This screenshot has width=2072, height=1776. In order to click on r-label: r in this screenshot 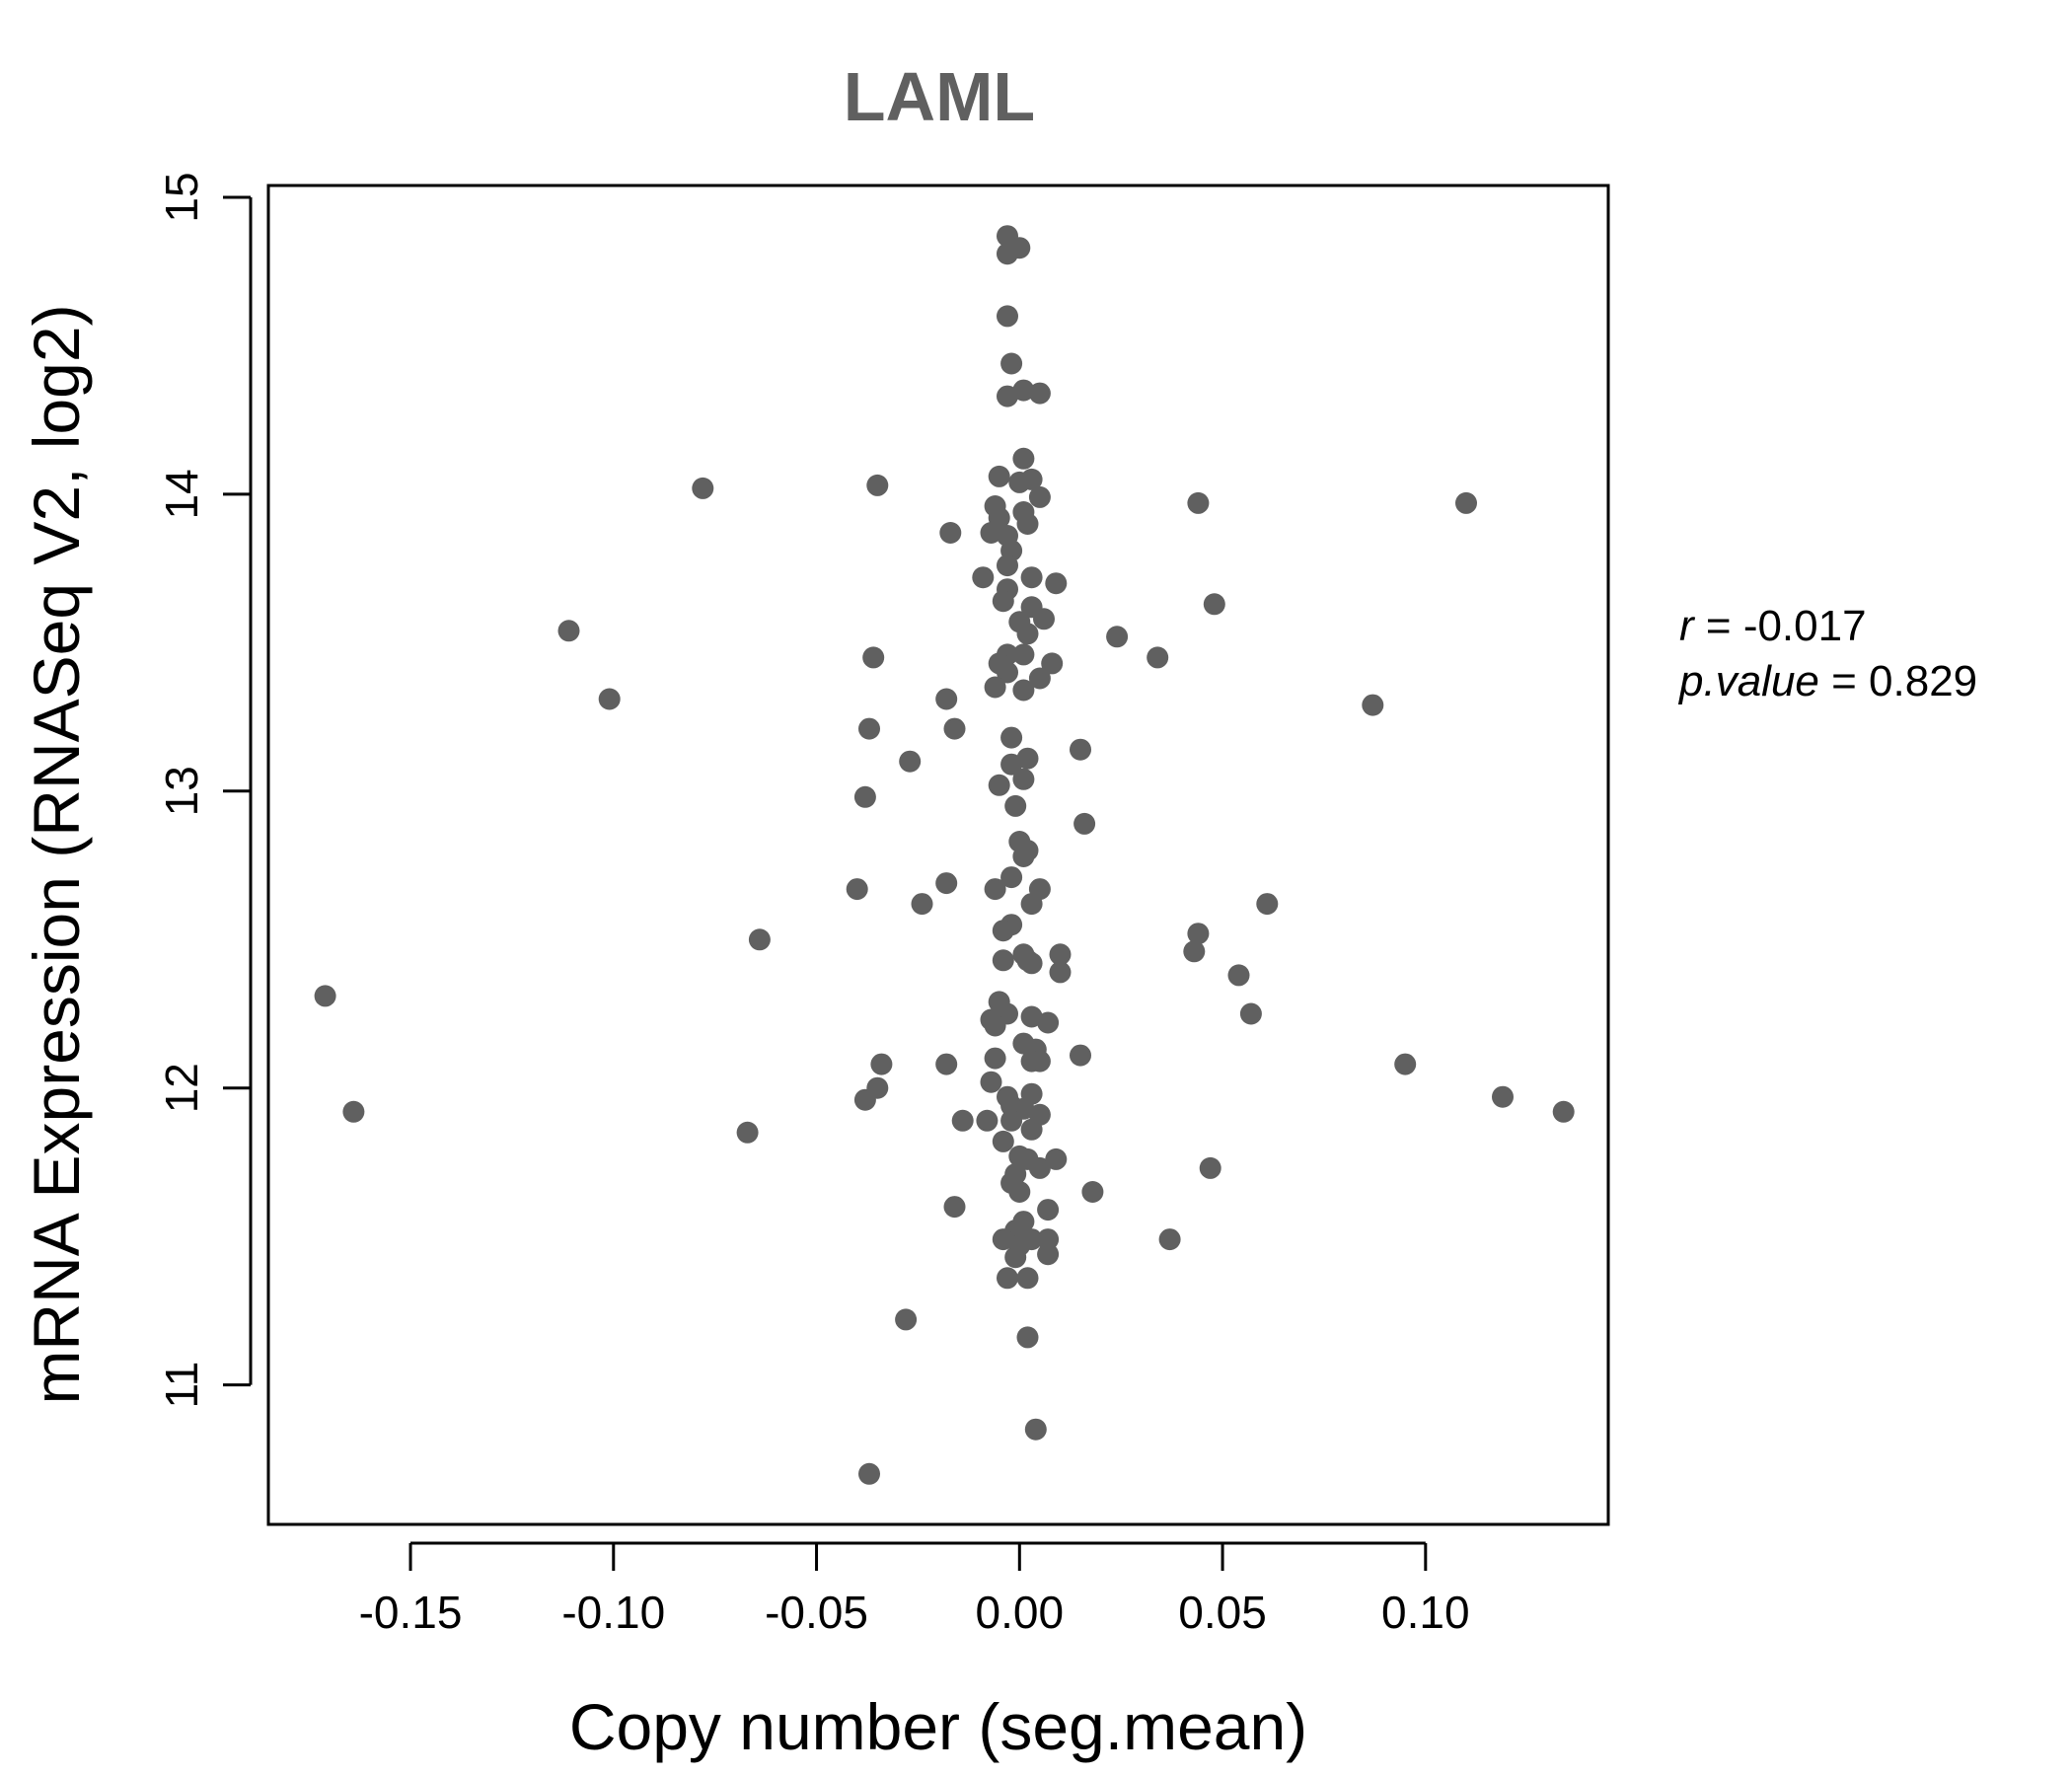, I will do `click(1688, 626)`.